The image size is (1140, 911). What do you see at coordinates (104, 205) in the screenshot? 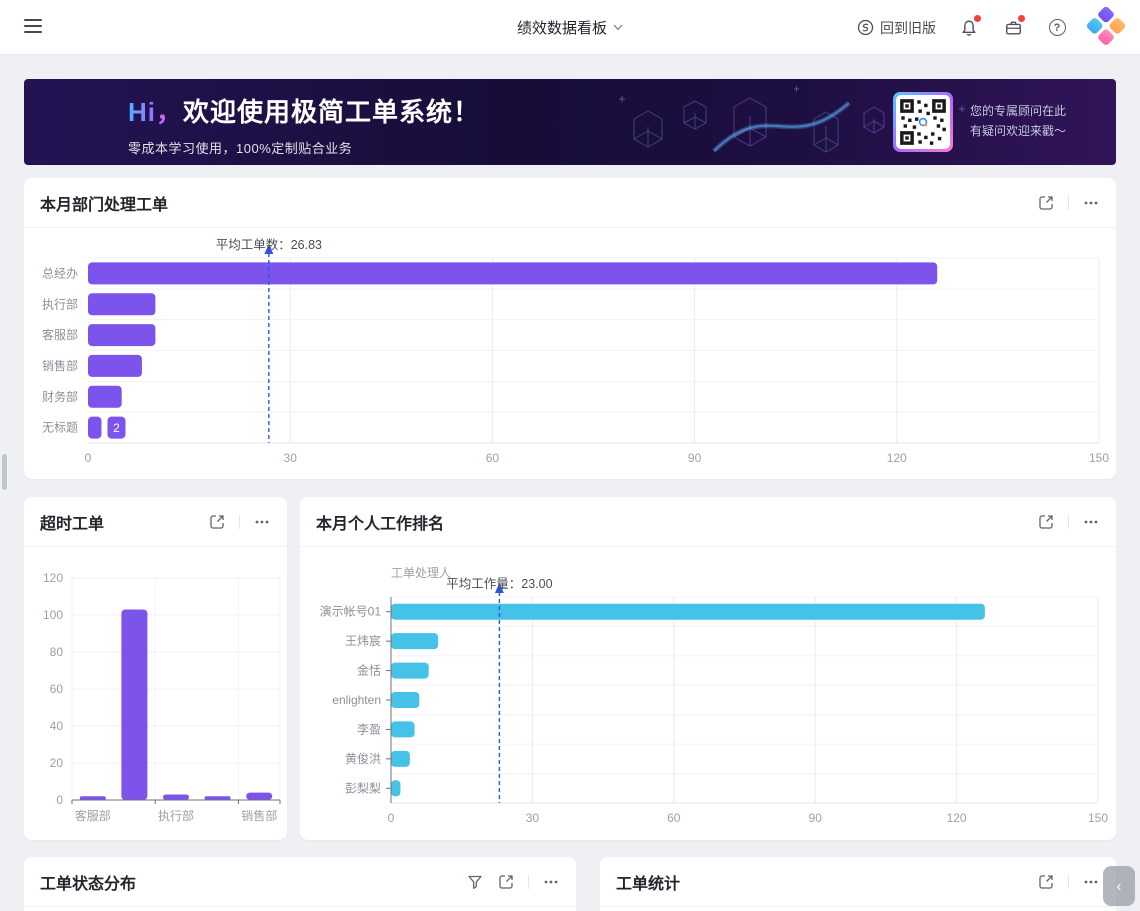
I see `panel-title: 本月部门处理工单` at bounding box center [104, 205].